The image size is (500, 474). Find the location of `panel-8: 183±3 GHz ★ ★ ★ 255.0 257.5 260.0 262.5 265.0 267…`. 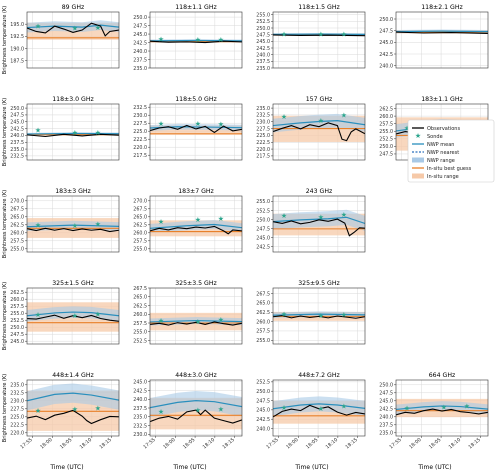

panel-8: 183±3 GHz ★ ★ ★ 255.0 257.5 260.0 262.5 265.0 267… is located at coordinates (61, 223).